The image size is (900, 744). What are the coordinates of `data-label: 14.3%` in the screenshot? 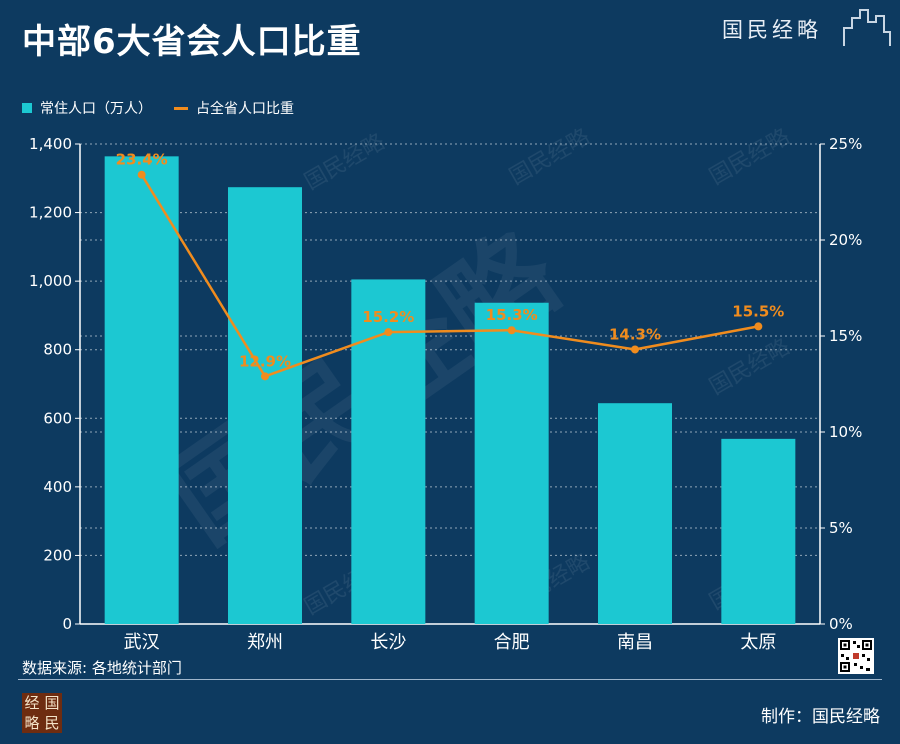 It's located at (635, 334).